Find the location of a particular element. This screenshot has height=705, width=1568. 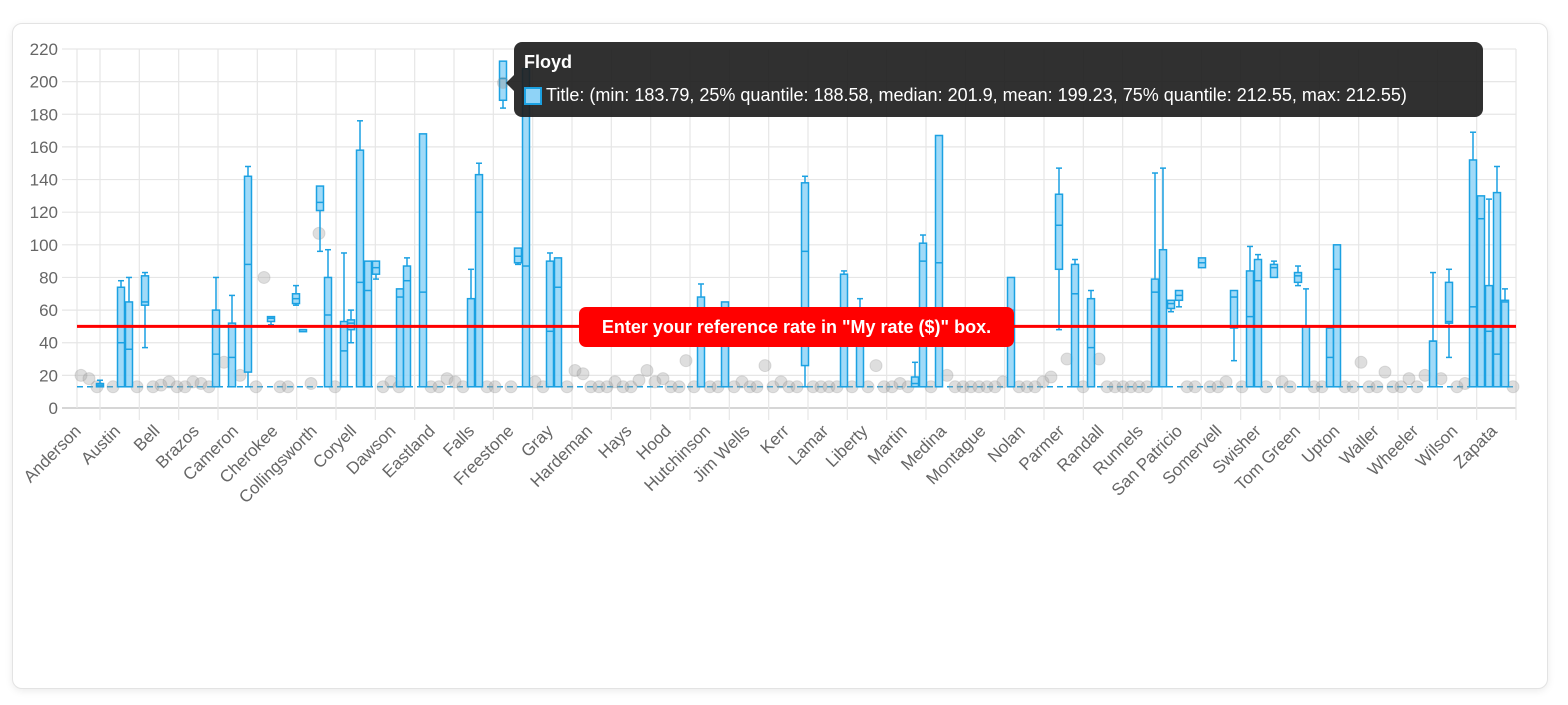

y-tick-label: 160 is located at coordinates (44, 147).